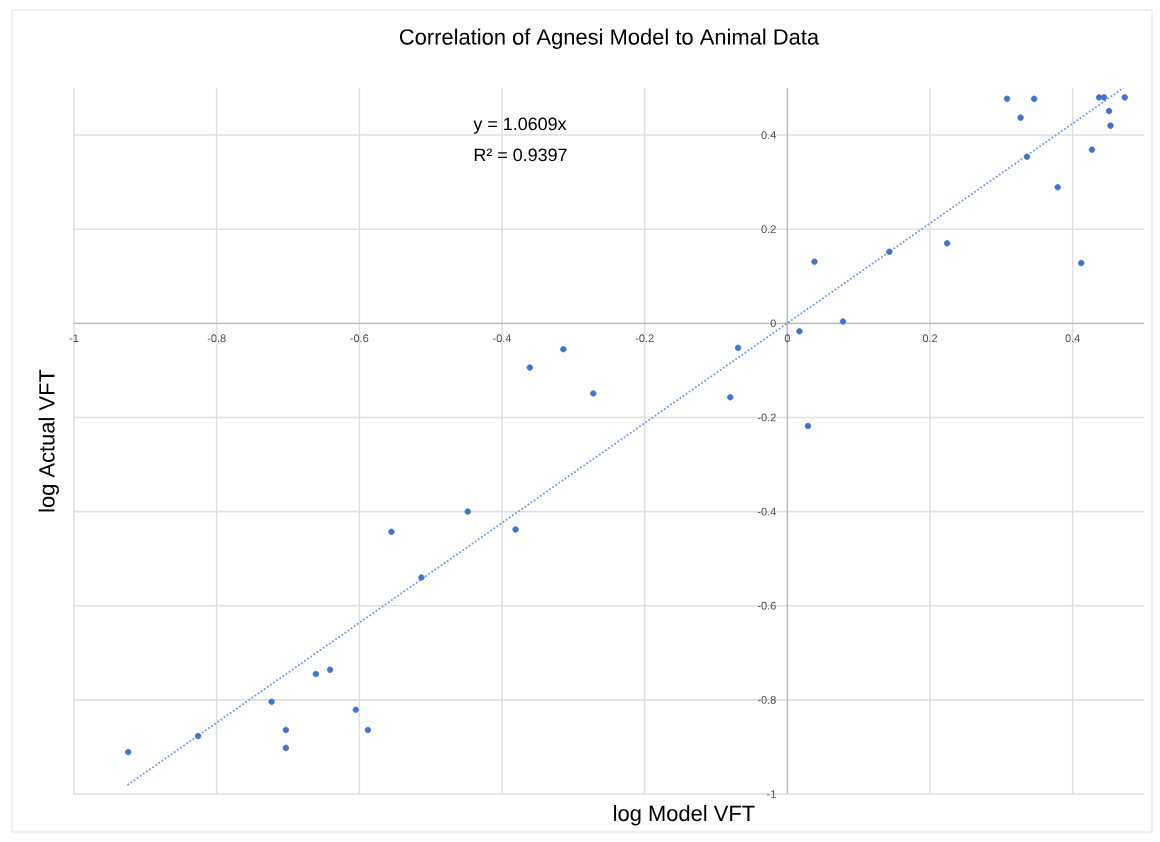 The image size is (1160, 842). What do you see at coordinates (684, 815) in the screenshot?
I see `x-axis-title: log Model VFT` at bounding box center [684, 815].